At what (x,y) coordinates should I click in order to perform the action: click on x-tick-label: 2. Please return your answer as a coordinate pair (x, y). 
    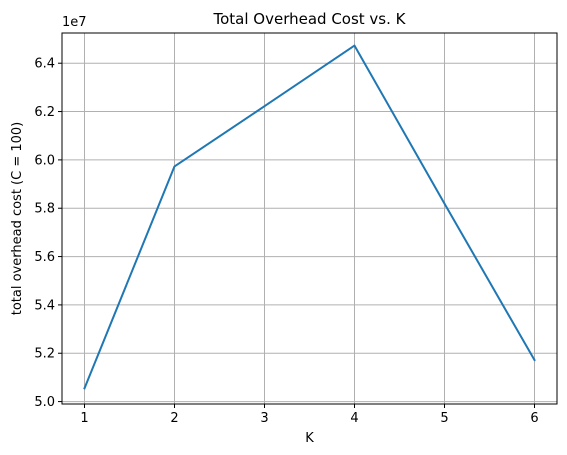
    Looking at the image, I should click on (174, 418).